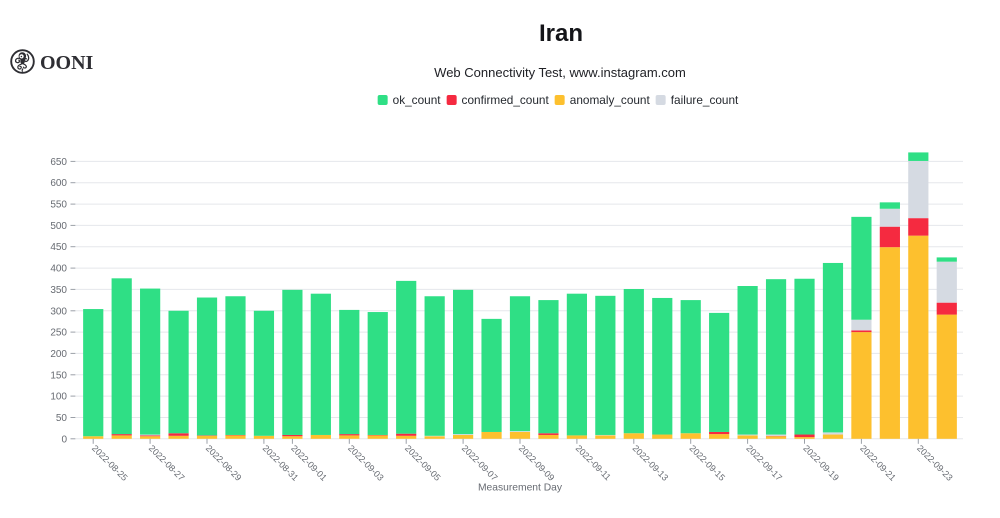 This screenshot has width=1000, height=518. Describe the element at coordinates (593, 462) in the screenshot. I see `svg-text: 2022-09-11` at that location.